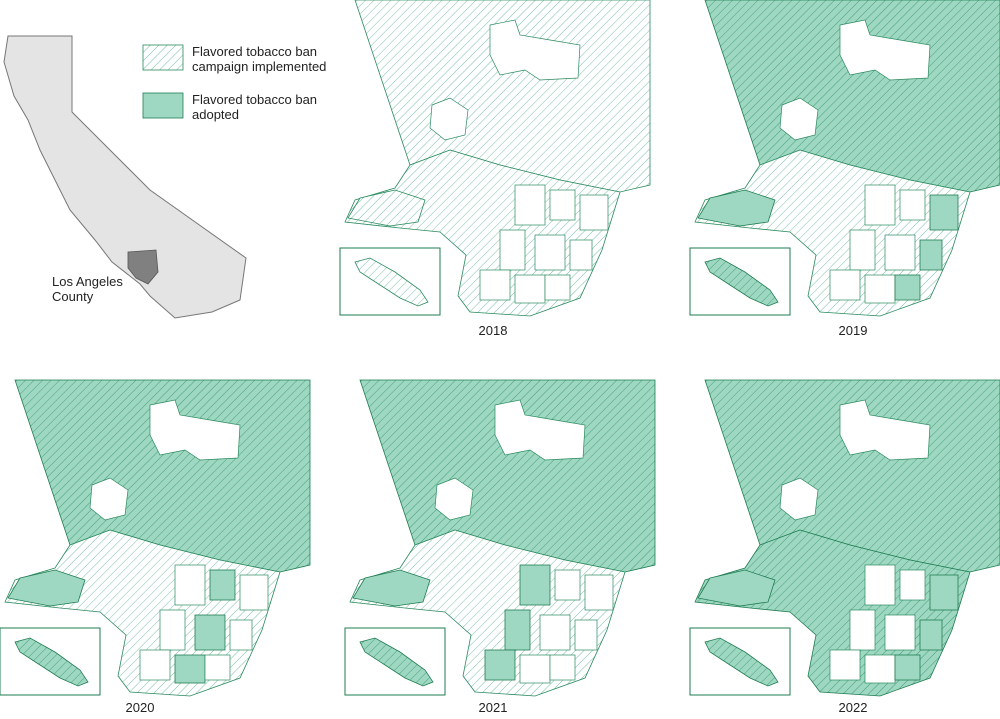  Describe the element at coordinates (255, 107) in the screenshot. I see `legend-label: Flavored tobacco ban adopted` at that location.